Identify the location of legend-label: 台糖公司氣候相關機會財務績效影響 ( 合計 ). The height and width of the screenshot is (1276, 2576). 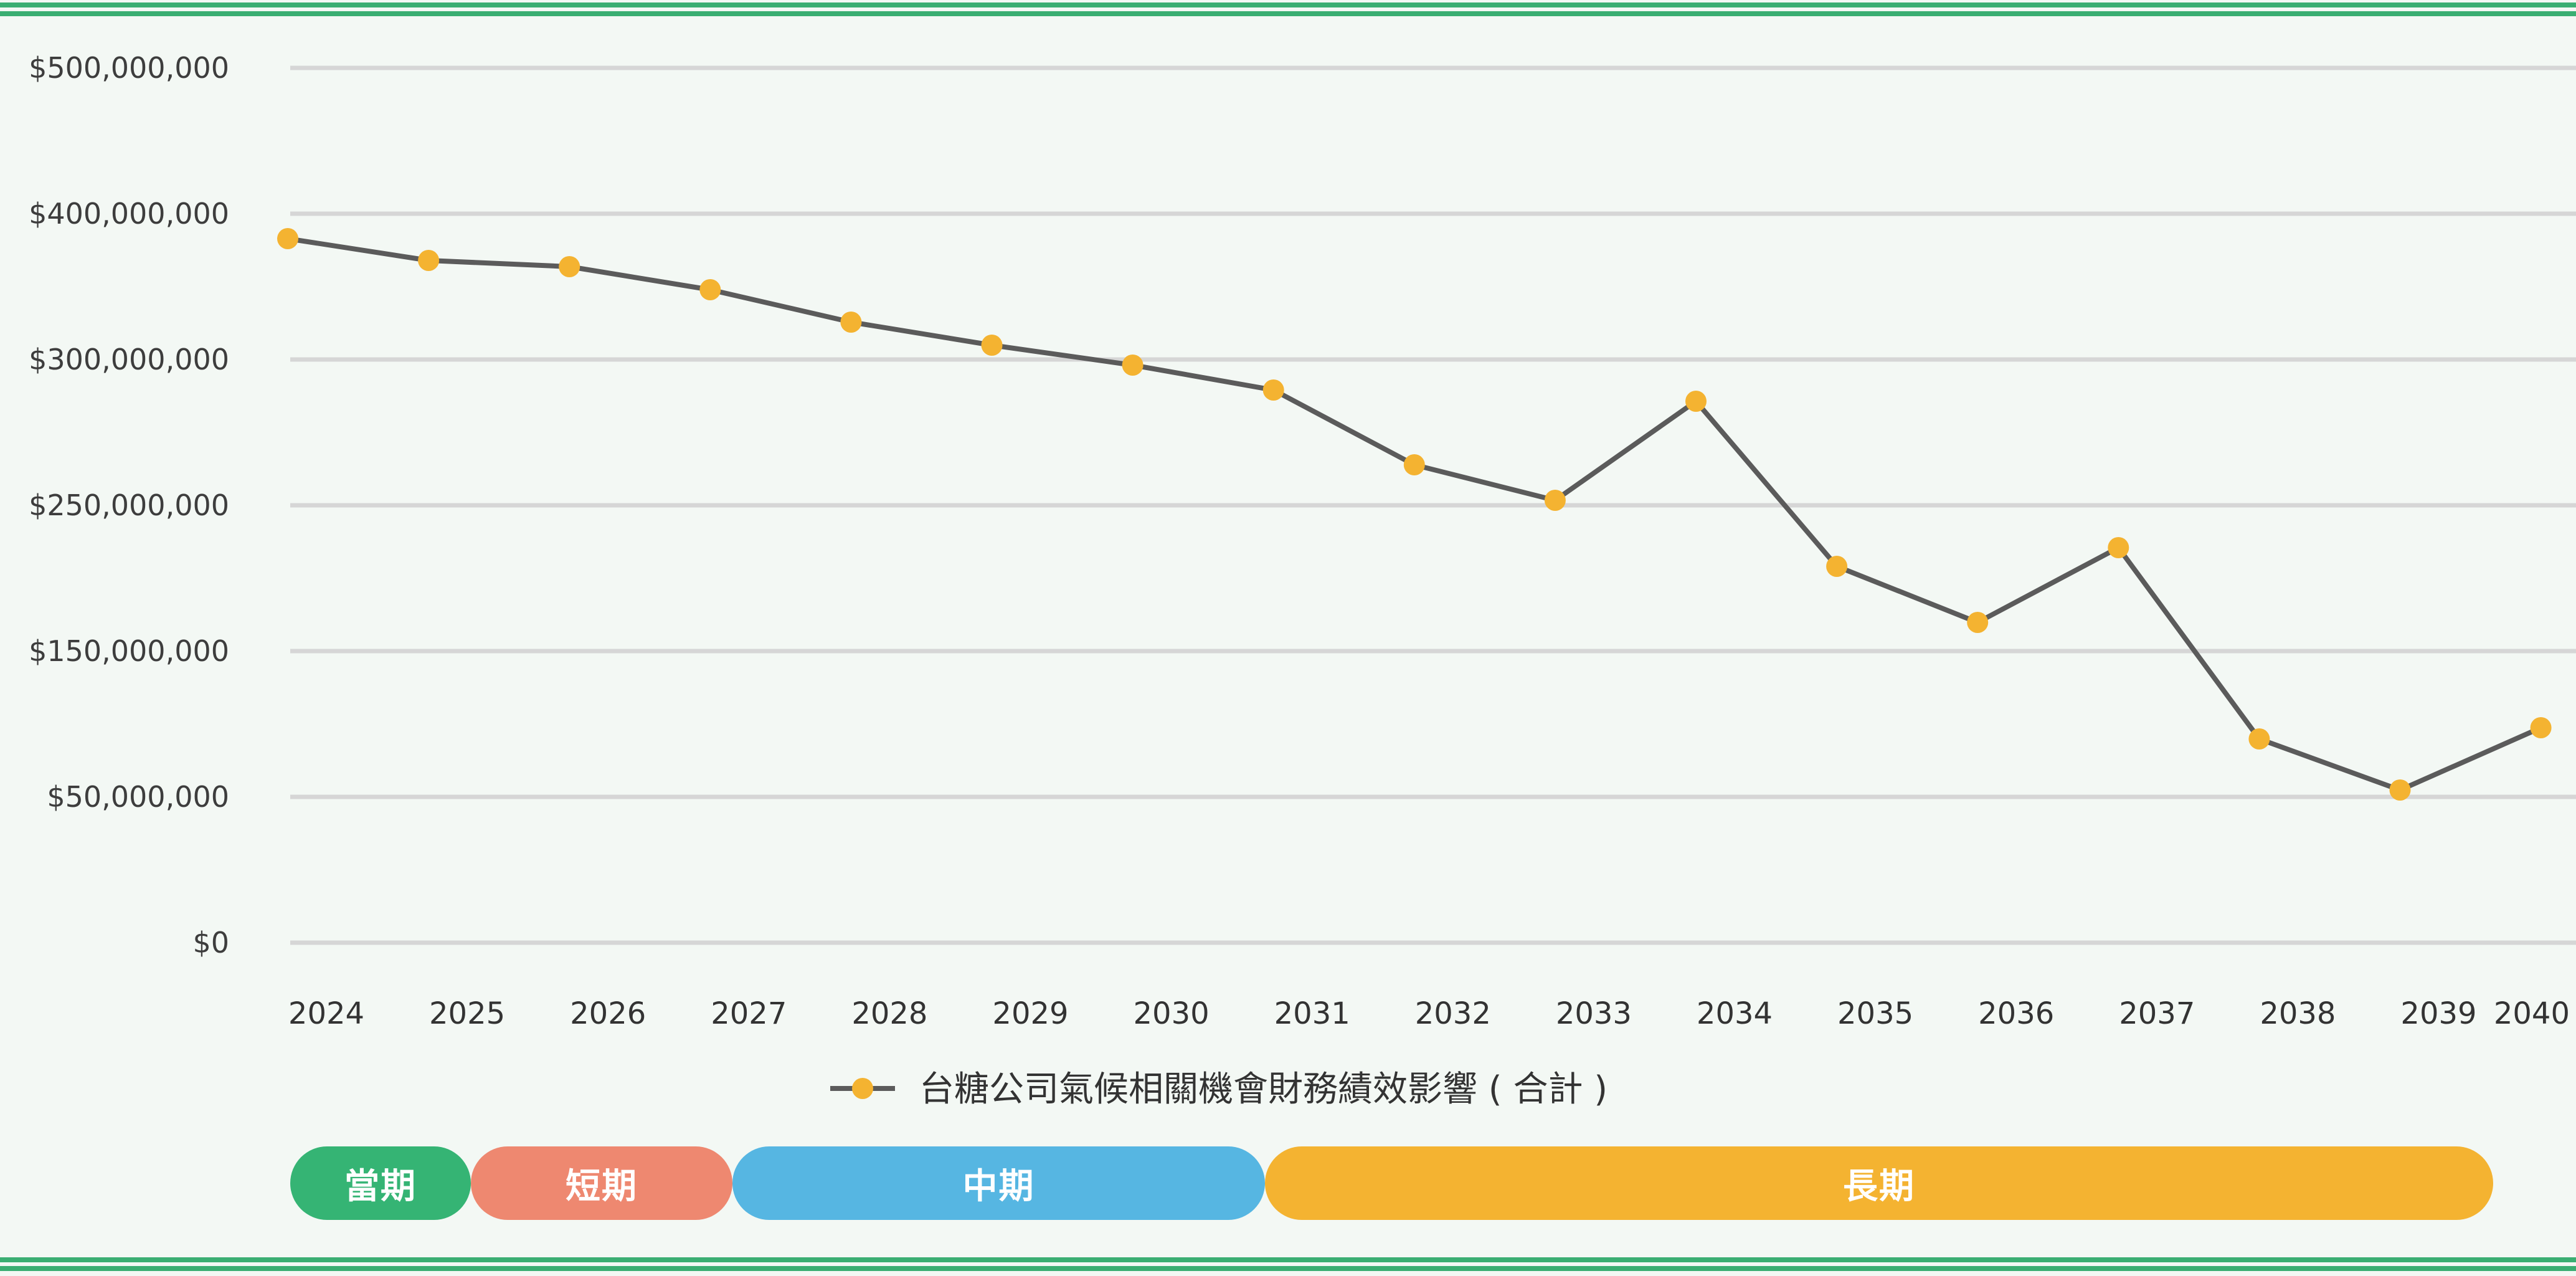
(1264, 1089).